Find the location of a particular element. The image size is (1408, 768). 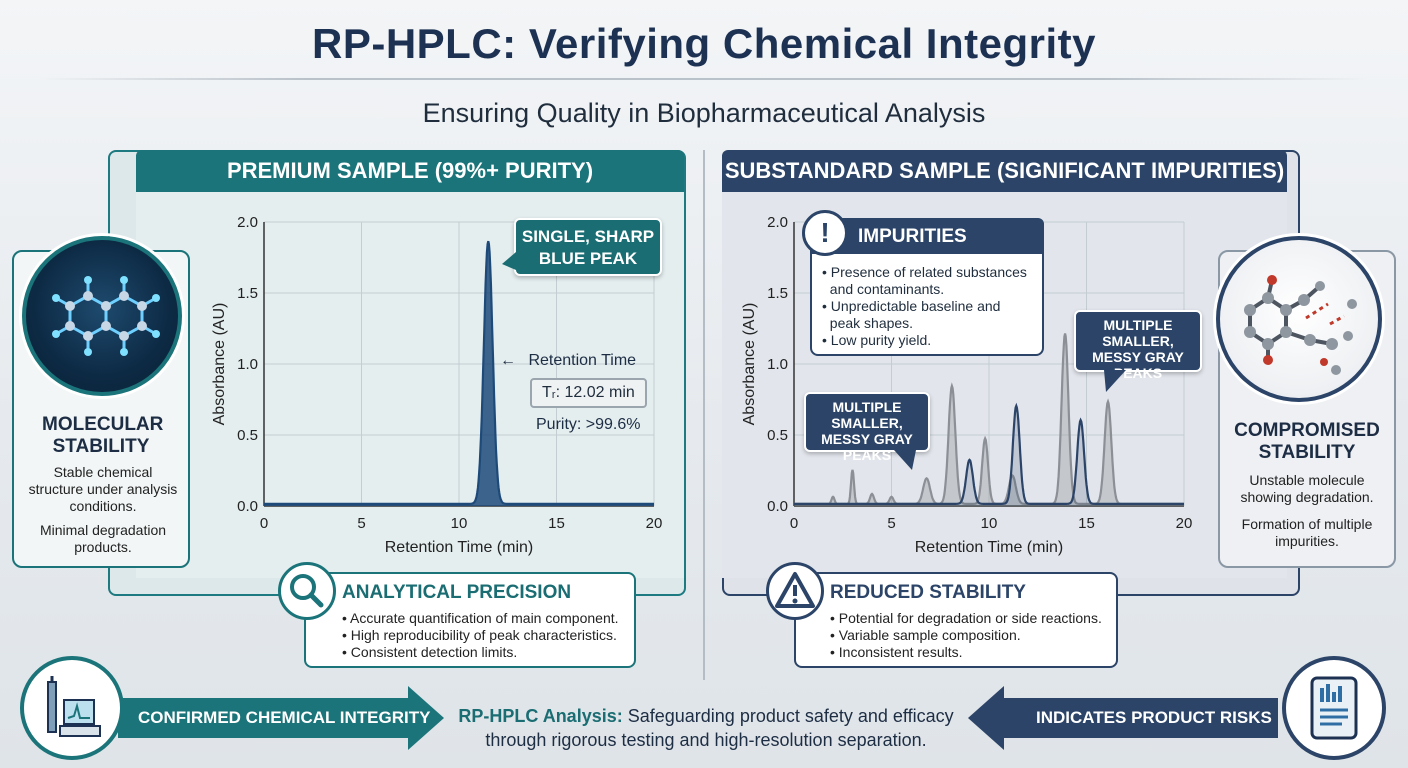

retention-time-value: Tᵣ: 12.02 min is located at coordinates (588, 393).